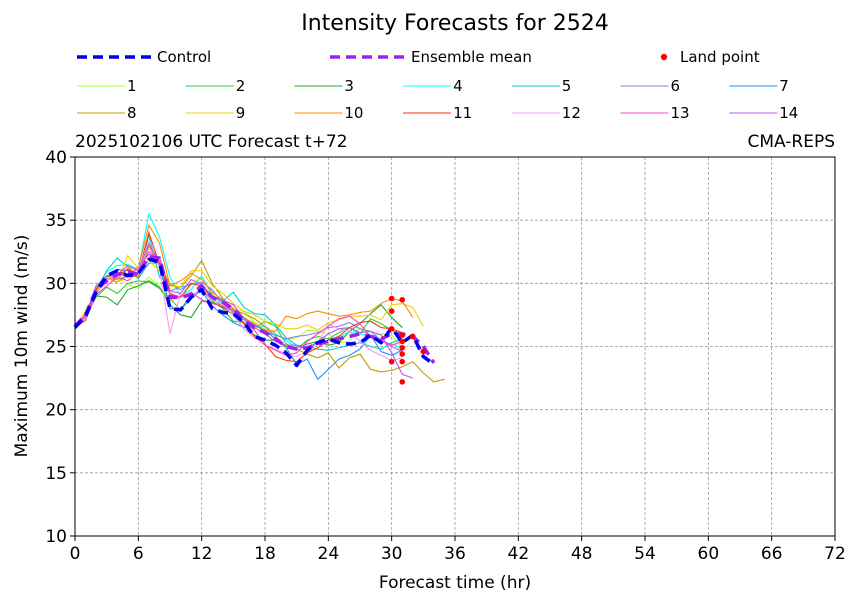  Describe the element at coordinates (458, 86) in the screenshot. I see `legend-member-label: 4` at that location.